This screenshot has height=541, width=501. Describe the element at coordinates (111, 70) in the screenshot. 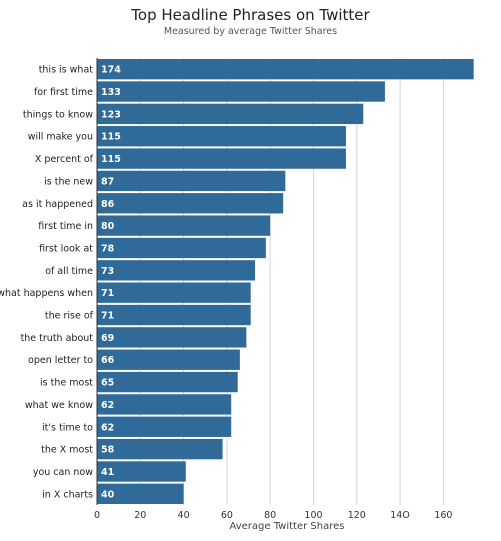

I see `bar-value-label: 174` at that location.